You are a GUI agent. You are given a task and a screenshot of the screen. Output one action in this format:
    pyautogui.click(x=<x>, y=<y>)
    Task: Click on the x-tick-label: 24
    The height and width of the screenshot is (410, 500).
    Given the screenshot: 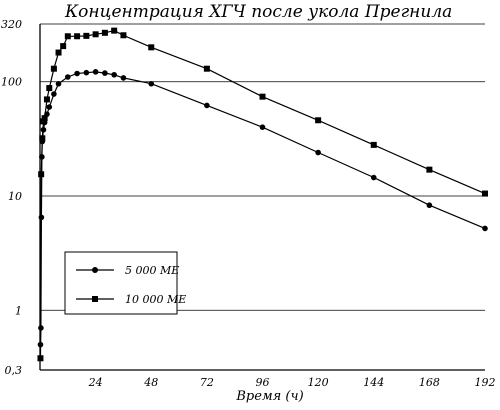 What is the action you would take?
    pyautogui.click(x=95, y=382)
    